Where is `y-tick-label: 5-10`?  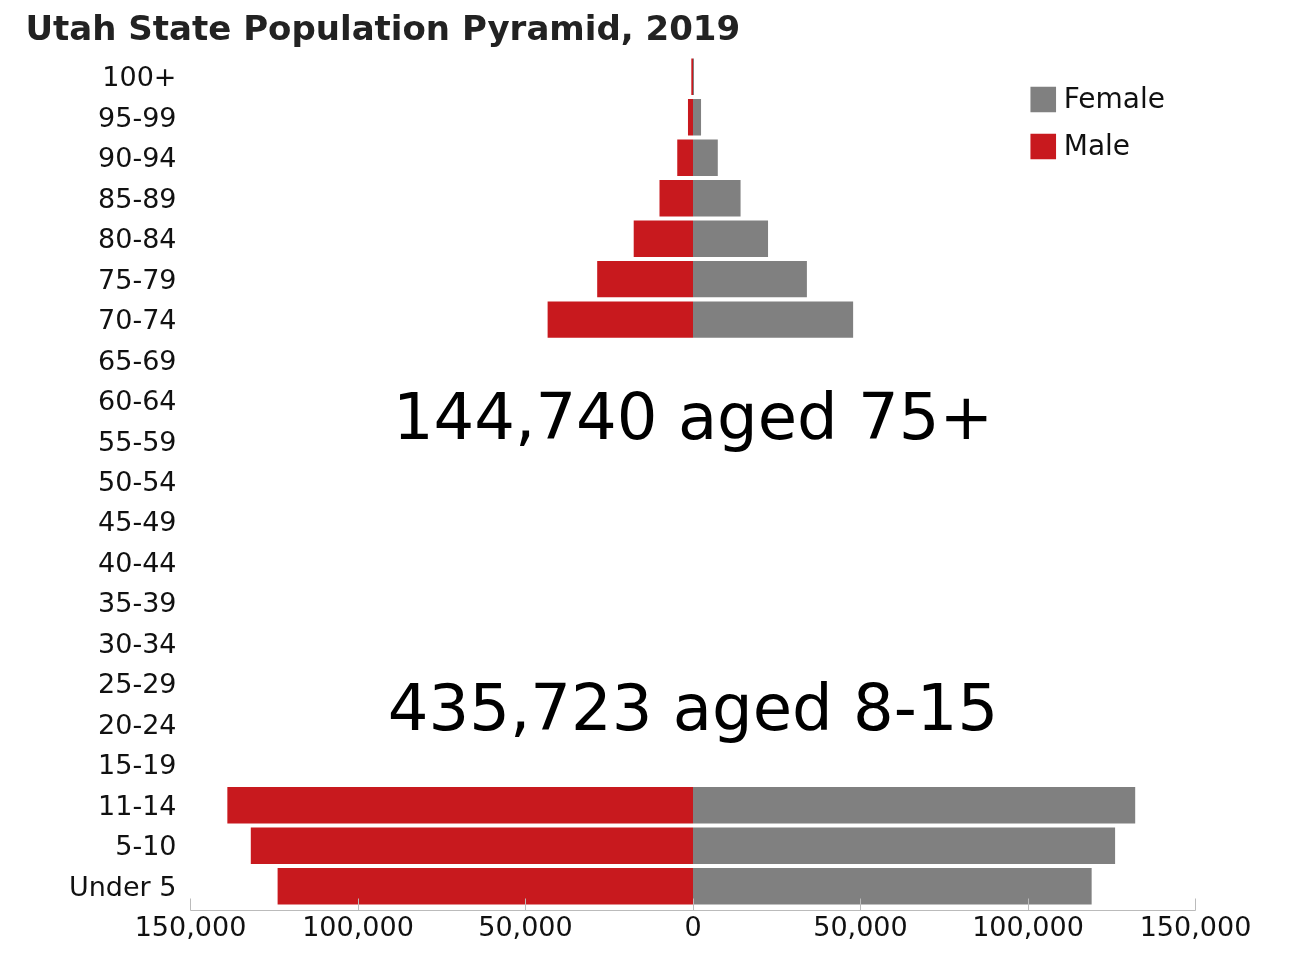 y-tick-label: 5-10 is located at coordinates (146, 846).